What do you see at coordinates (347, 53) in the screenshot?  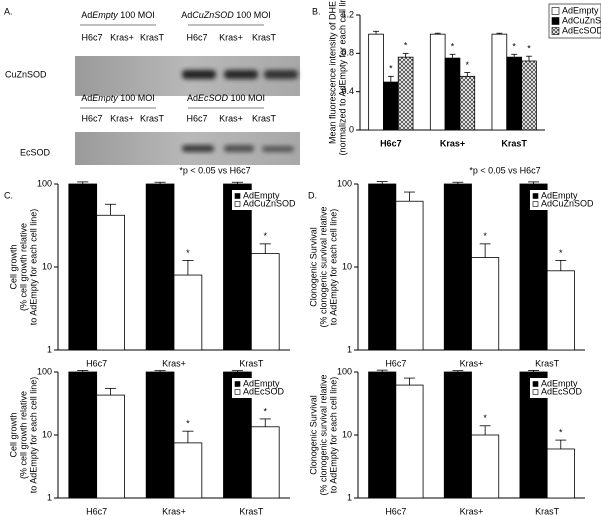 I see `y-tick-label: 0.8` at bounding box center [347, 53].